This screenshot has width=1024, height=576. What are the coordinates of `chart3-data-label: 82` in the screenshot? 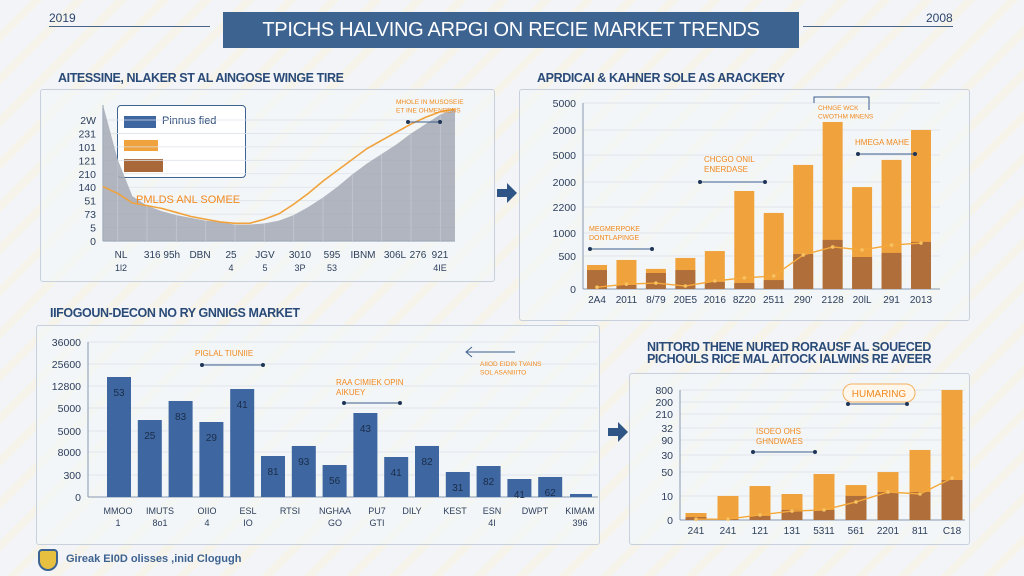 It's located at (489, 482).